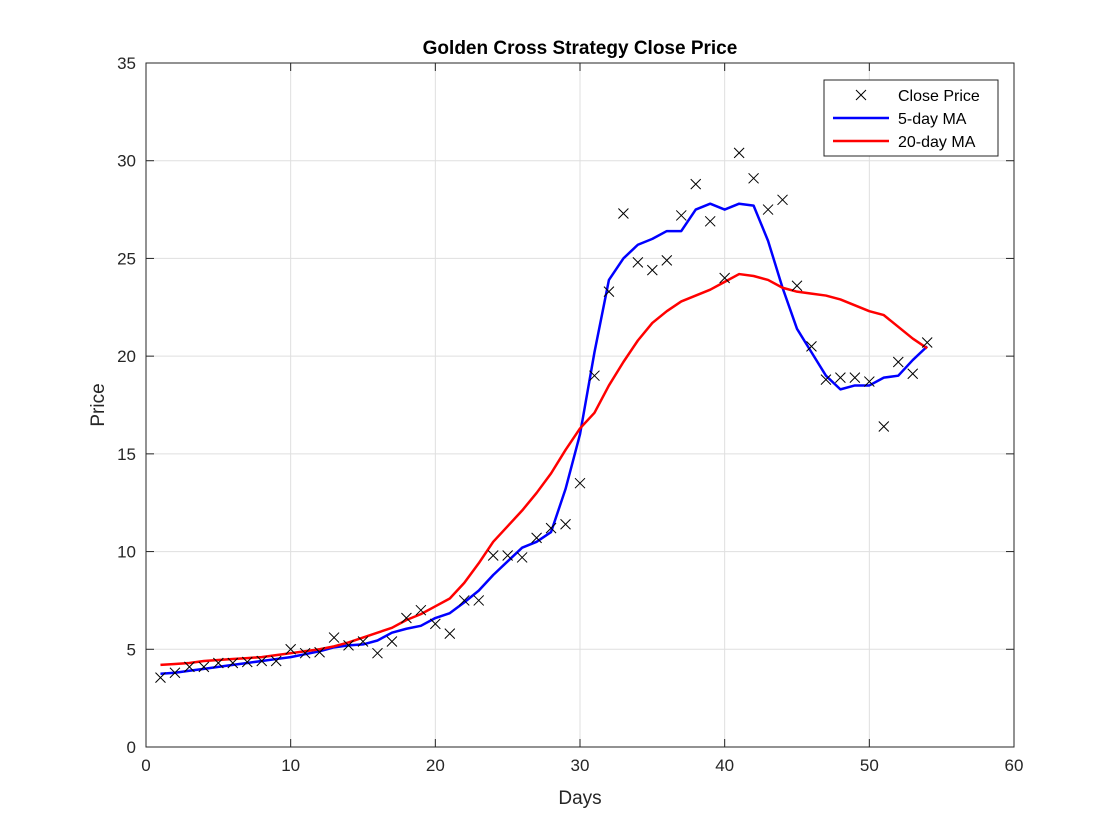 The image size is (1120, 840). What do you see at coordinates (1014, 765) in the screenshot?
I see `x-tick-label: 60` at bounding box center [1014, 765].